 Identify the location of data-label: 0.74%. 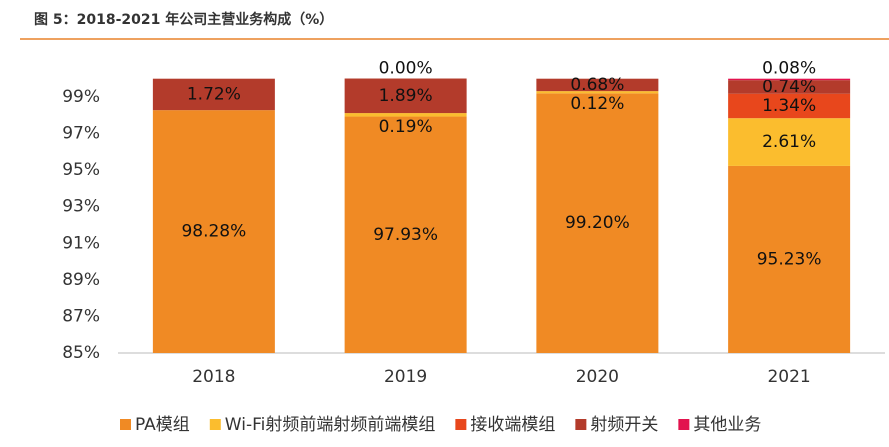
(789, 87).